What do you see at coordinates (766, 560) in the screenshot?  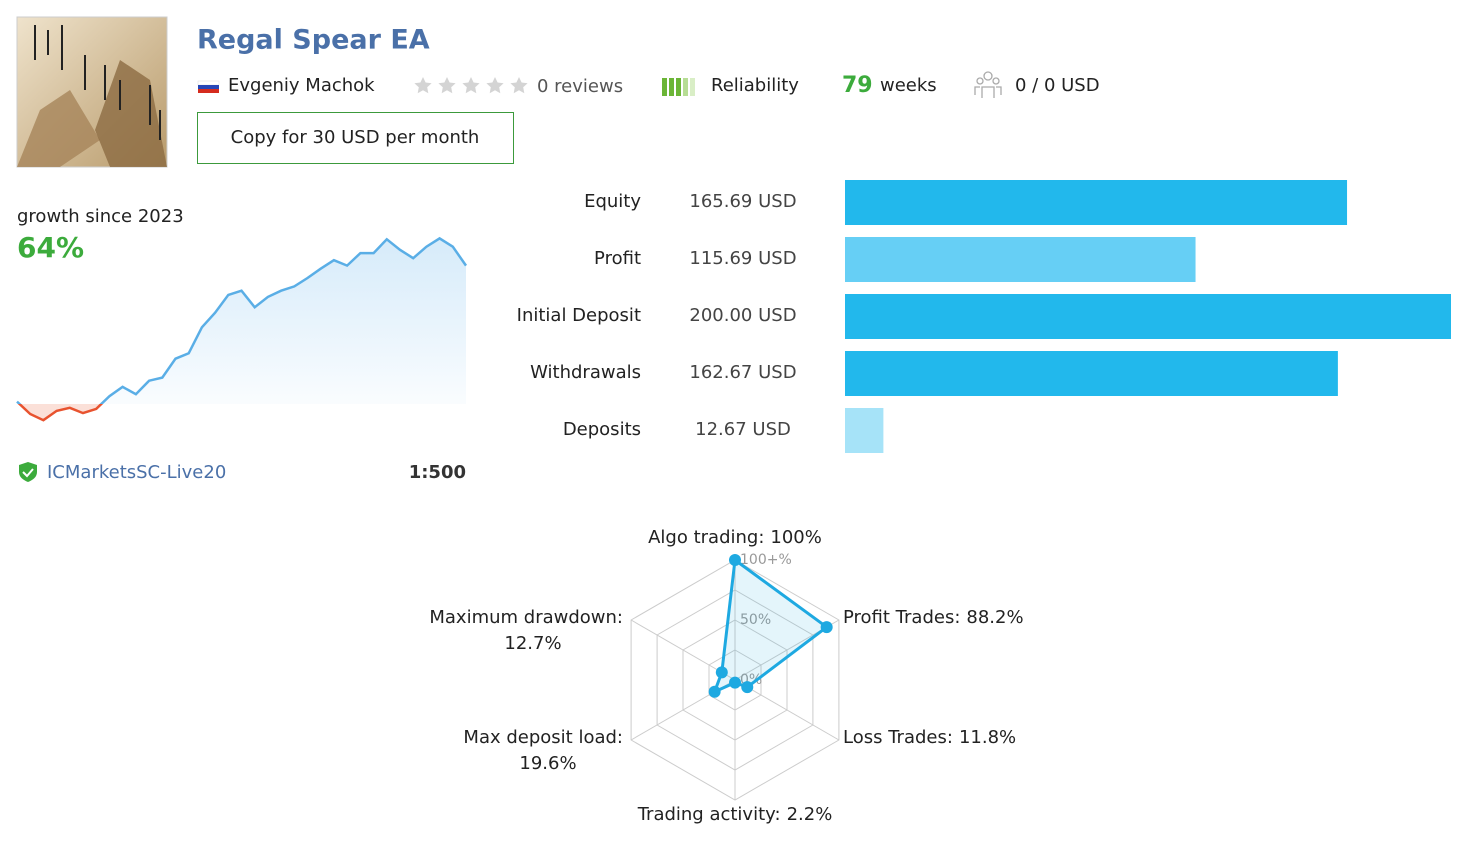 I see `radar-tick-label: 100+%` at bounding box center [766, 560].